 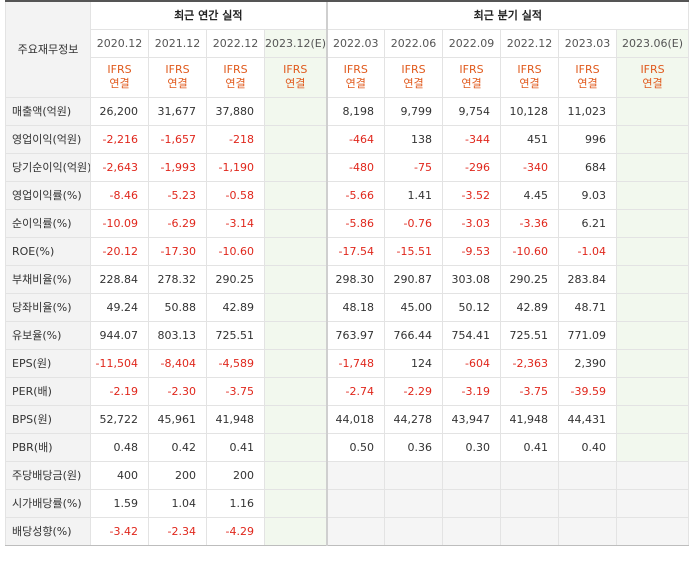 I want to click on value-cell: 451, so click(x=530, y=139).